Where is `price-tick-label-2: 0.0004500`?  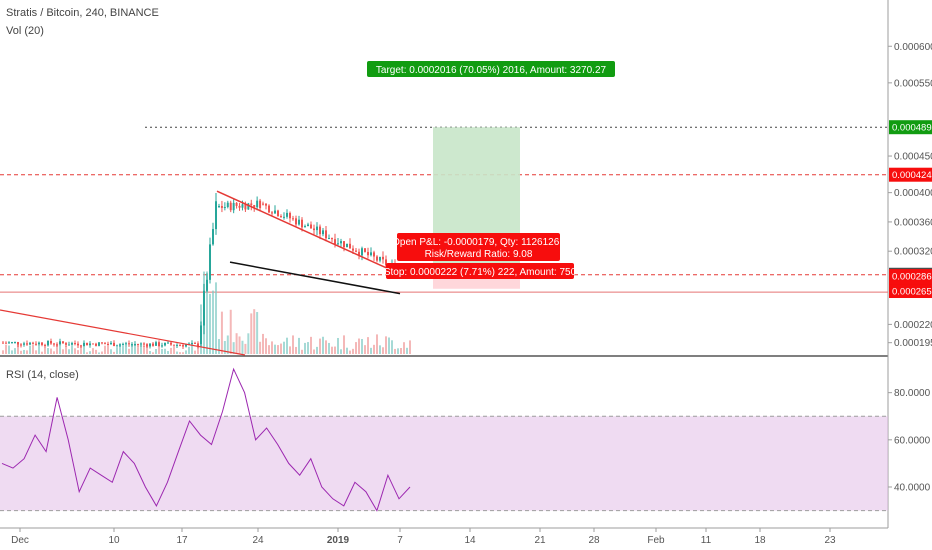 price-tick-label-2: 0.0004500 is located at coordinates (913, 157).